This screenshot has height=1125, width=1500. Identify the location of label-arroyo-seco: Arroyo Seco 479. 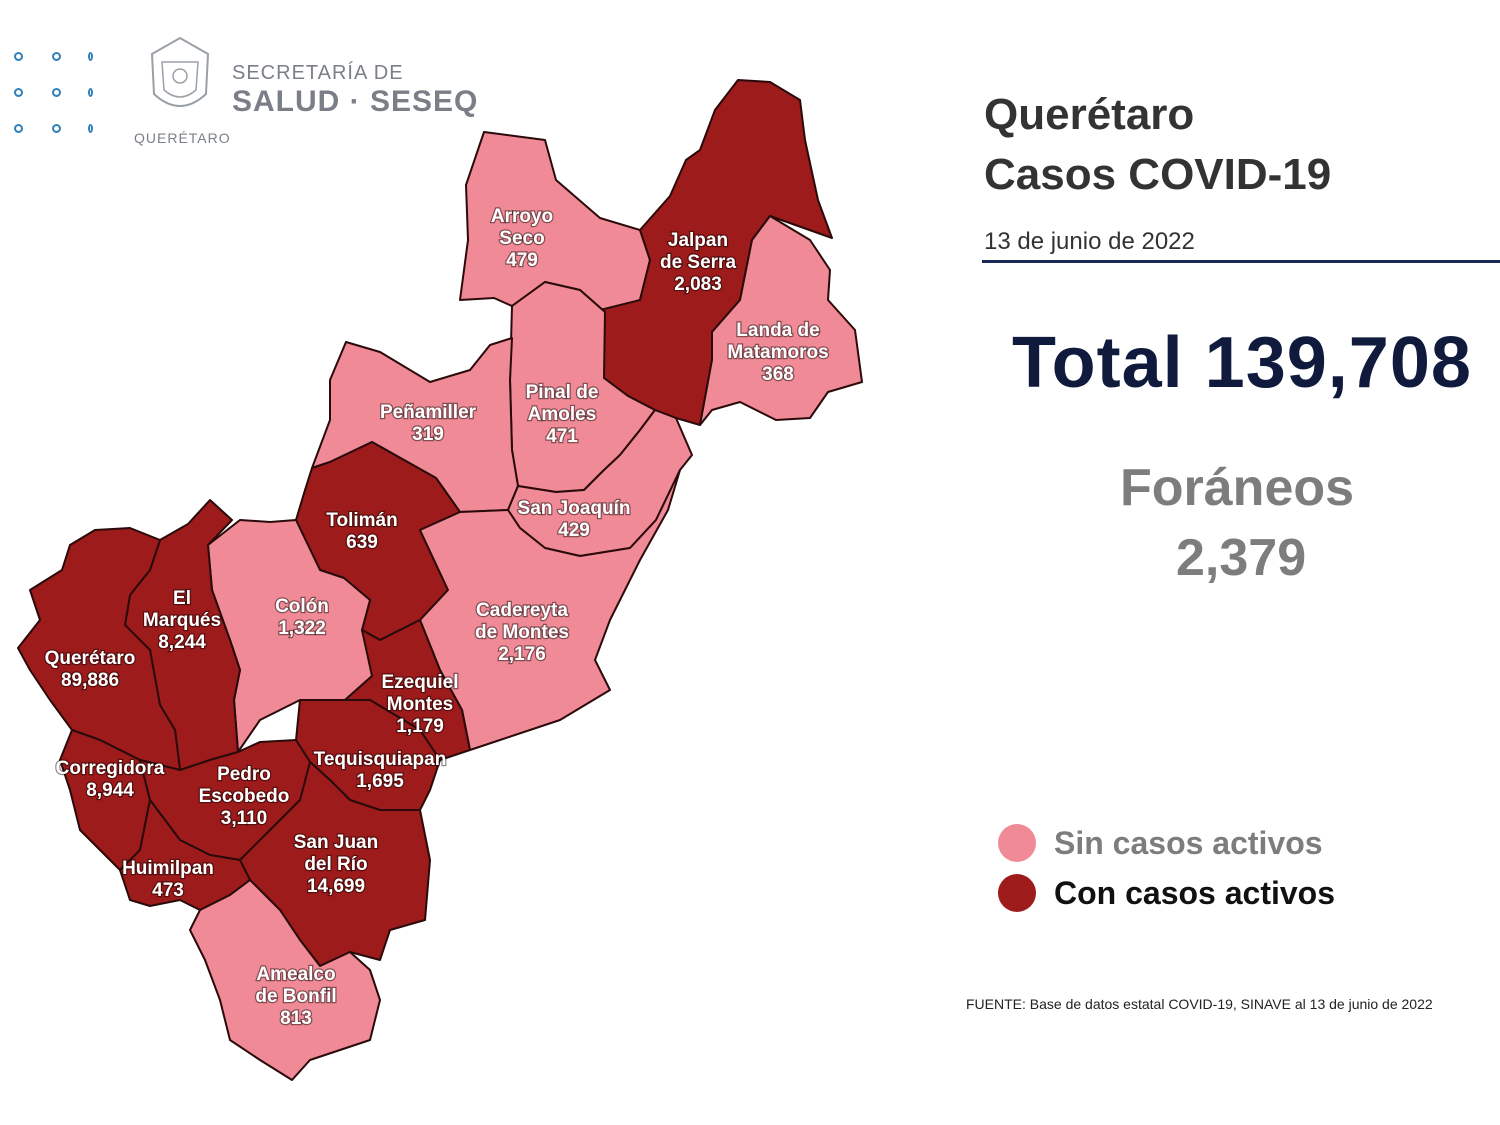
(522, 238).